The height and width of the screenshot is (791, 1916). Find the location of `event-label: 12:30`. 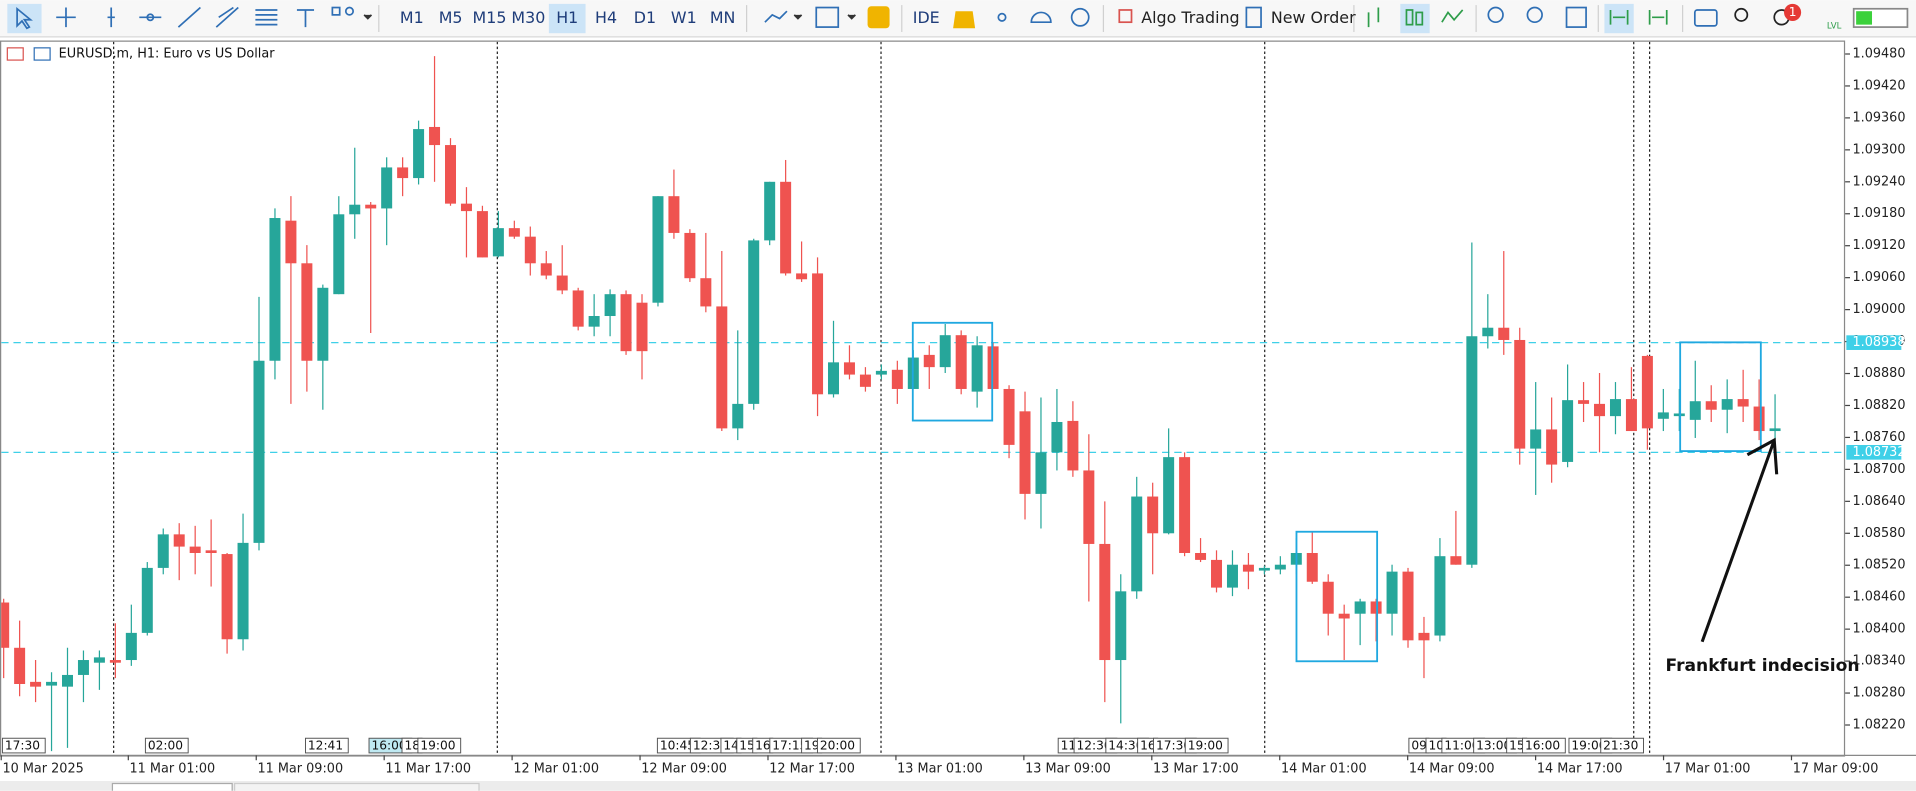

event-label: 12:30 is located at coordinates (710, 746).